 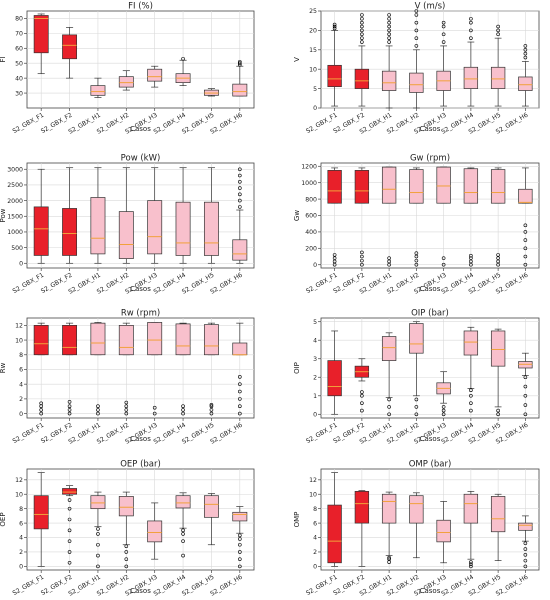 I want to click on chart-title: Rw (rpm), so click(x=140, y=314).